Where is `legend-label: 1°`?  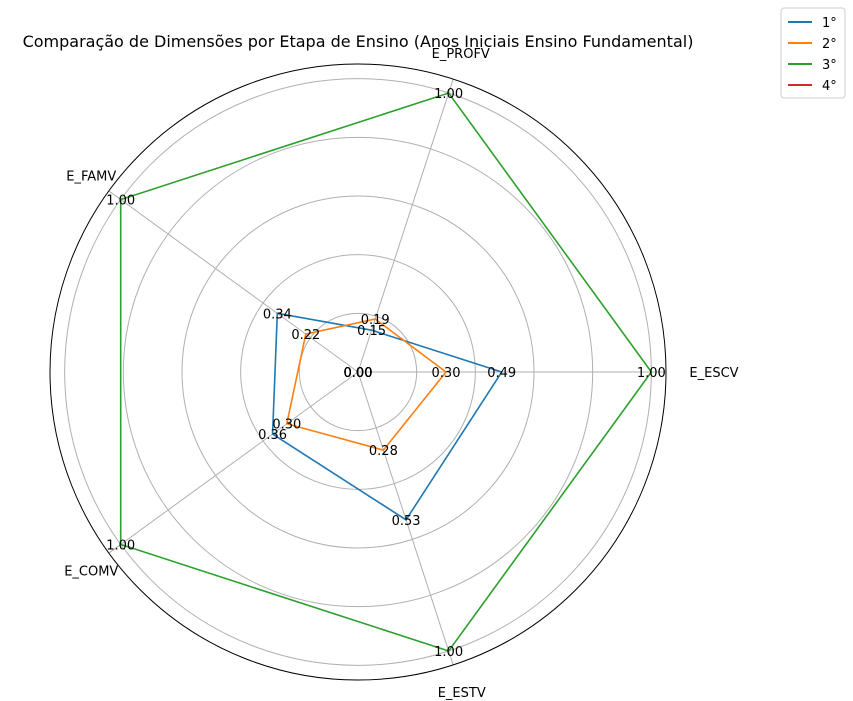 legend-label: 1° is located at coordinates (829, 23).